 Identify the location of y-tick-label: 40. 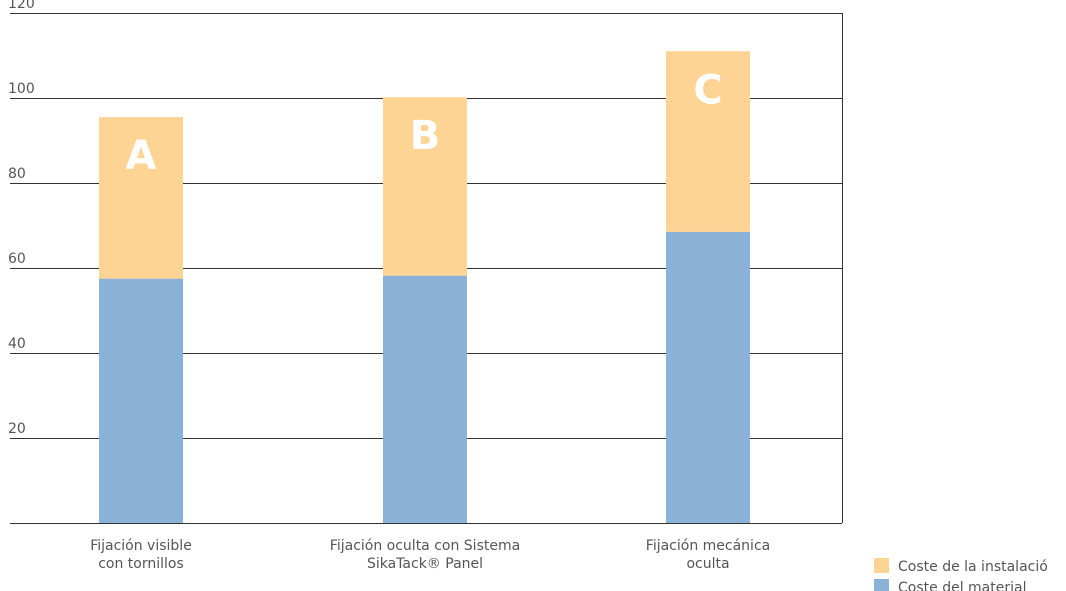
(17, 344).